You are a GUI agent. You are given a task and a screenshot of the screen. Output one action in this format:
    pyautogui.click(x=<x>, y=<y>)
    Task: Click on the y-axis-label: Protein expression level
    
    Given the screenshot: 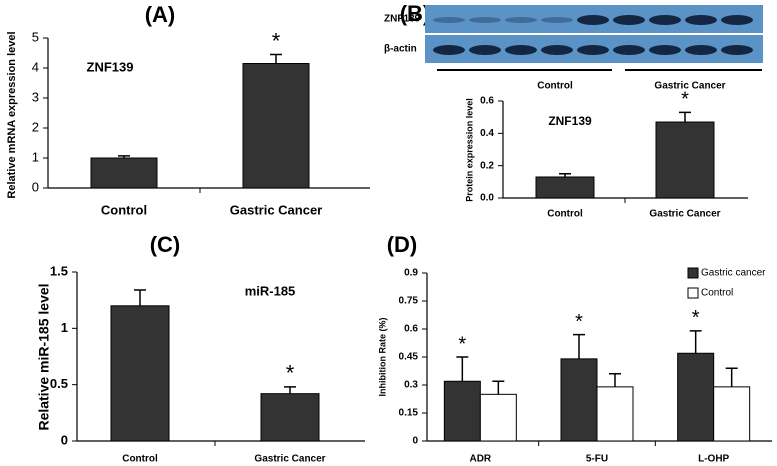 What is the action you would take?
    pyautogui.click(x=469, y=150)
    